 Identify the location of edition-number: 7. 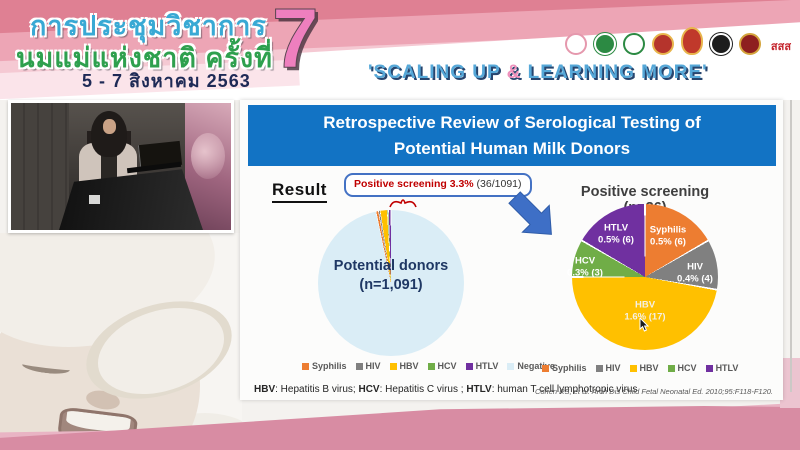
(296, 42).